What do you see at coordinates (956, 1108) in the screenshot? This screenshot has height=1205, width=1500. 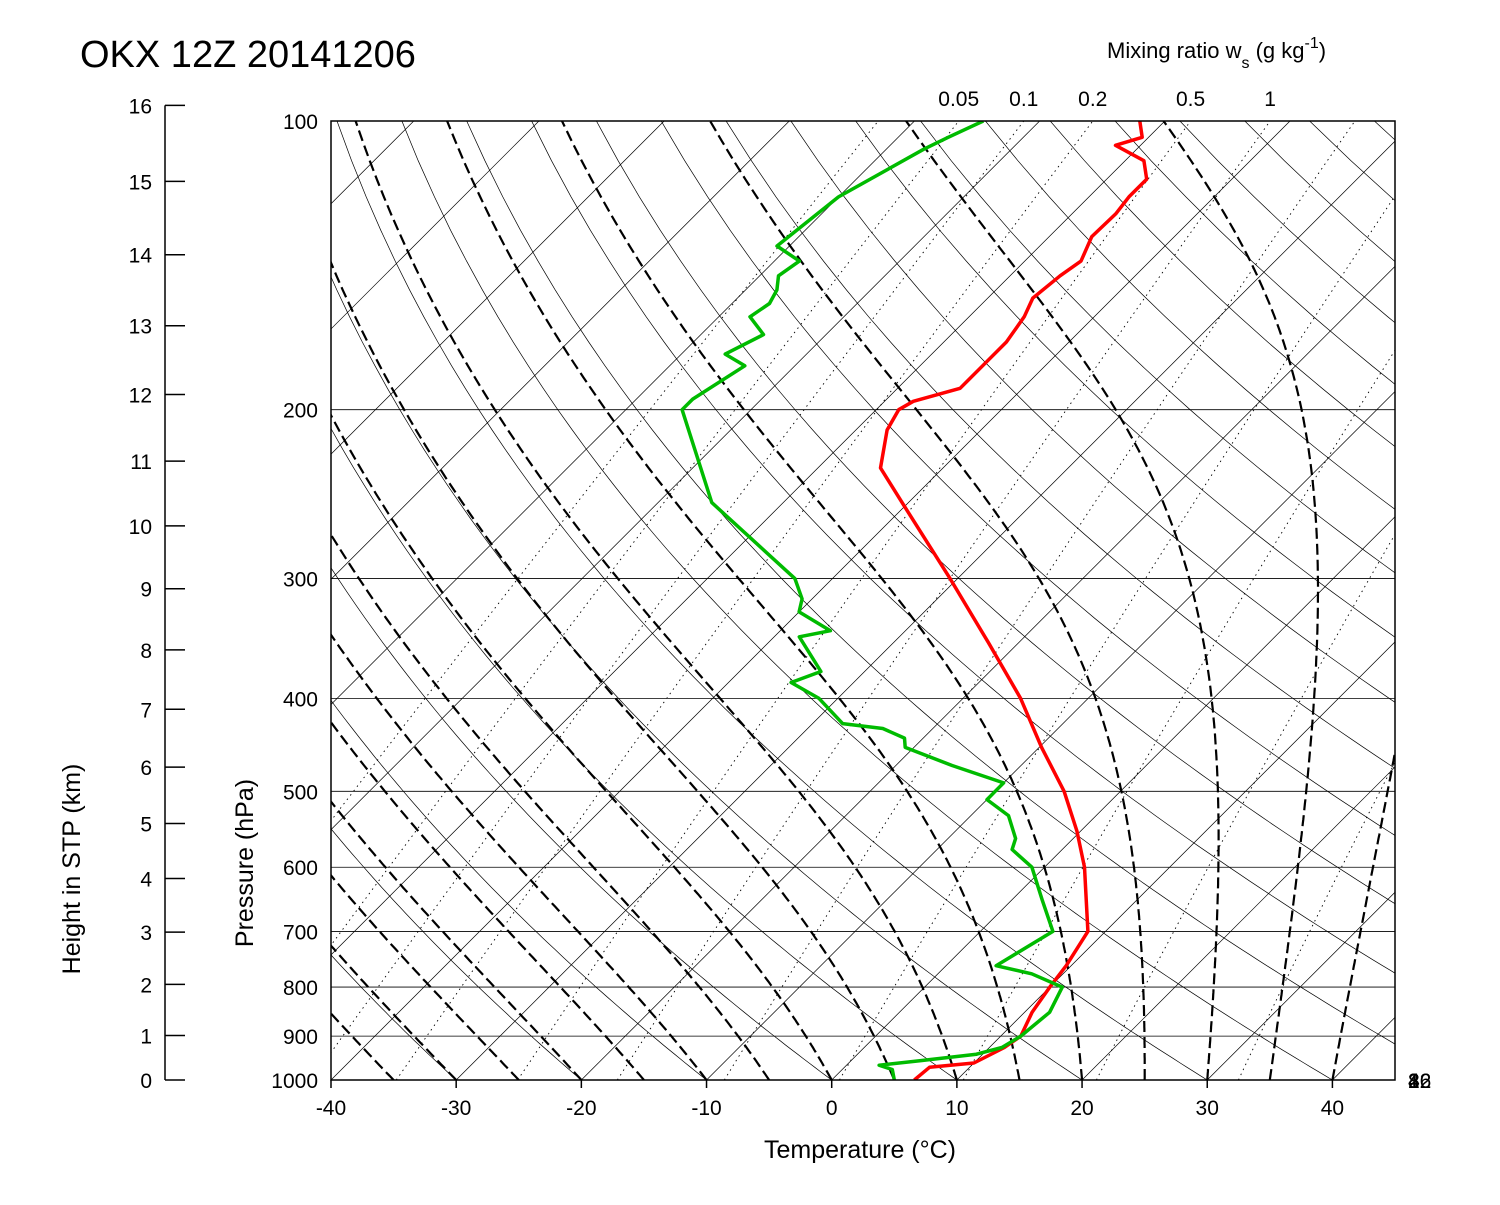 I see `x-tick-label: 10` at bounding box center [956, 1108].